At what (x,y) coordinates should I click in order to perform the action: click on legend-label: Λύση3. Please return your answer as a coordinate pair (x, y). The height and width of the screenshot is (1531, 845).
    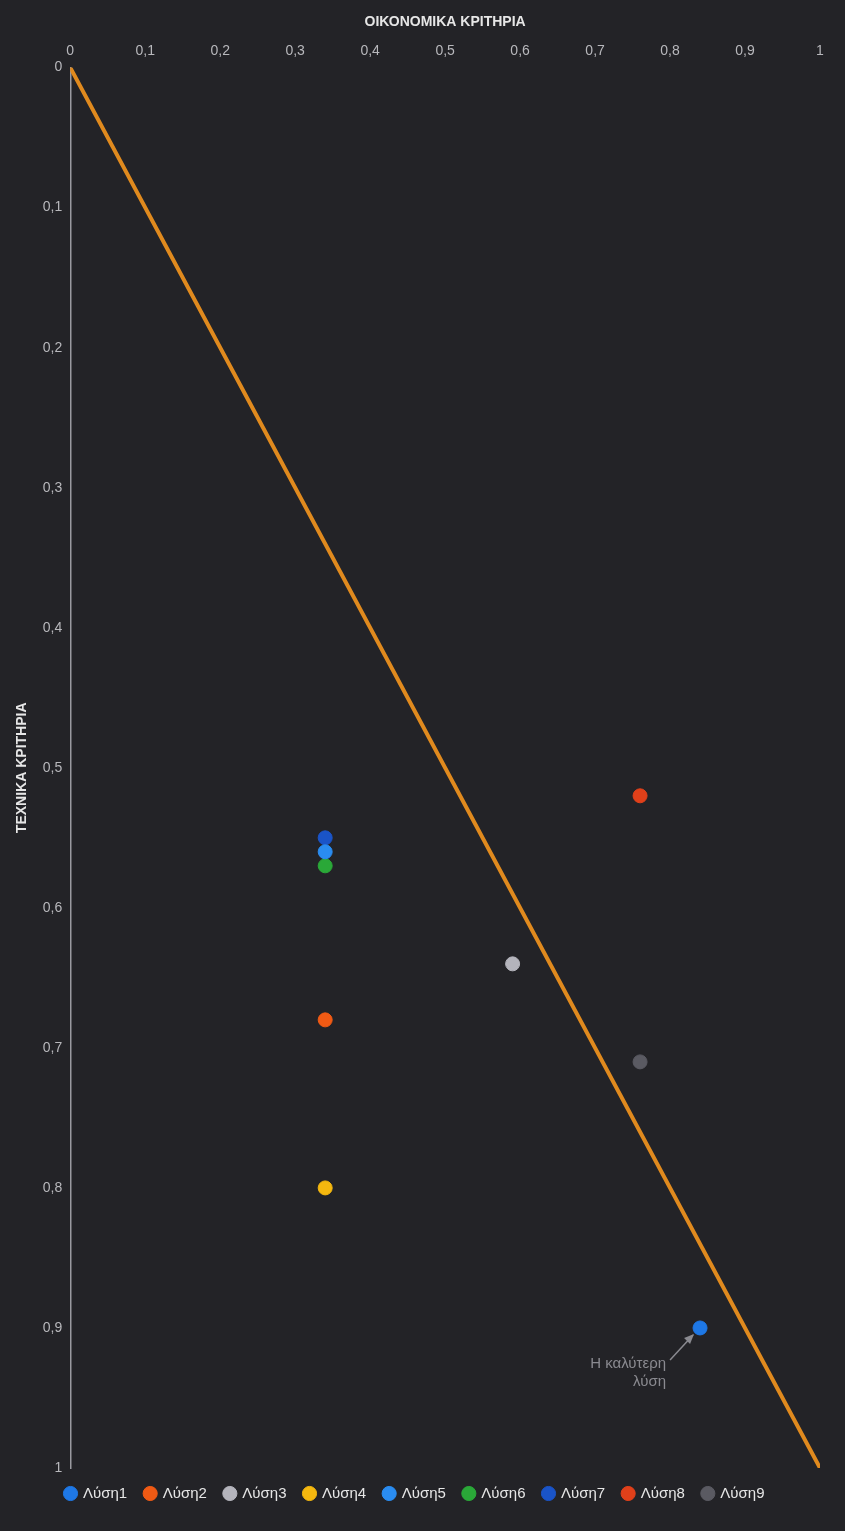
    Looking at the image, I should click on (264, 1492).